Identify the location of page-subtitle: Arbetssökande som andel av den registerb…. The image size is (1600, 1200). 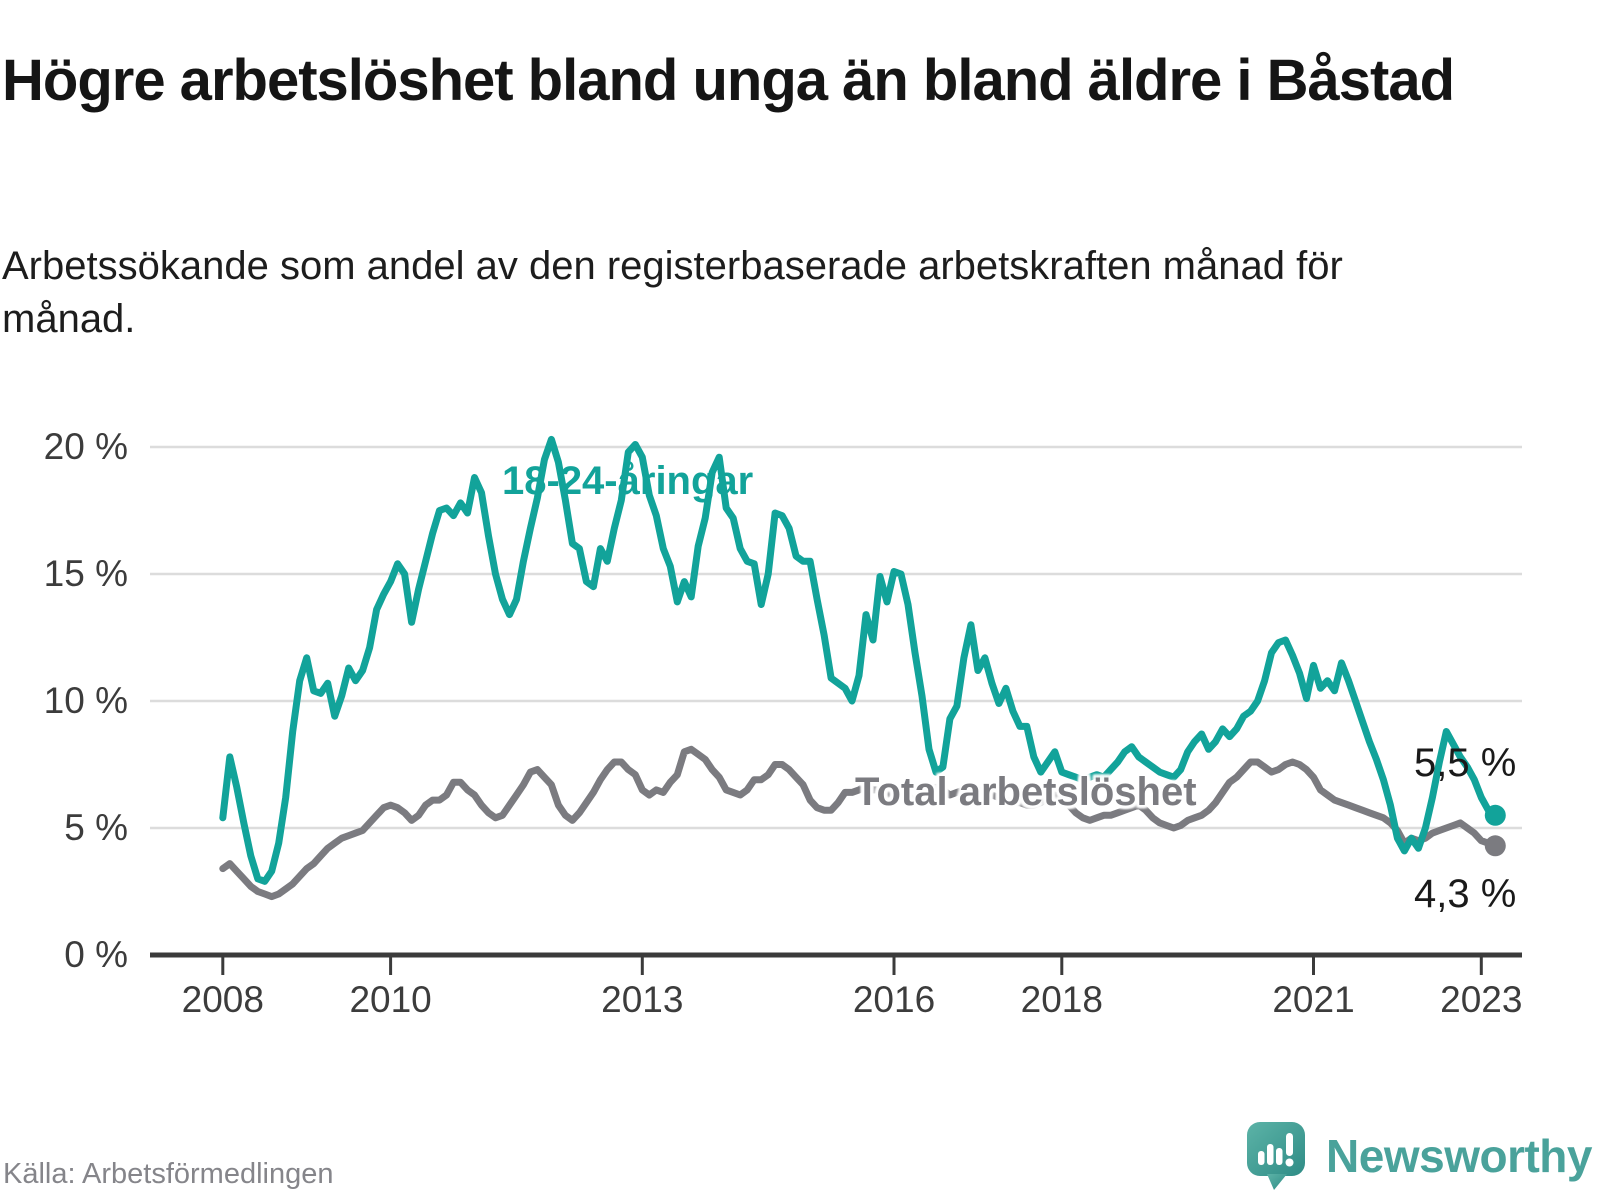
(672, 292).